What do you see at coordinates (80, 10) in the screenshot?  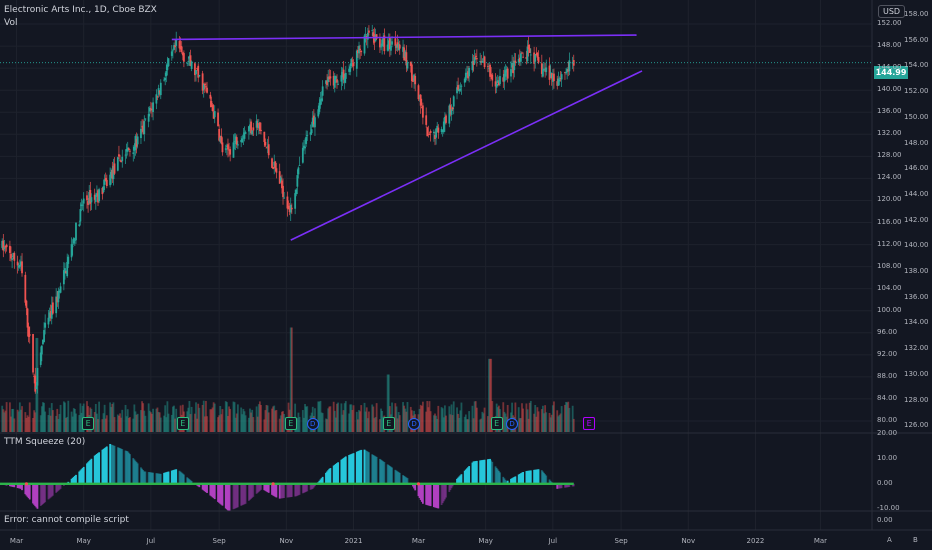 I see `symbol-title: Electronic Arts Inc., 1D, Cboe BZX` at bounding box center [80, 10].